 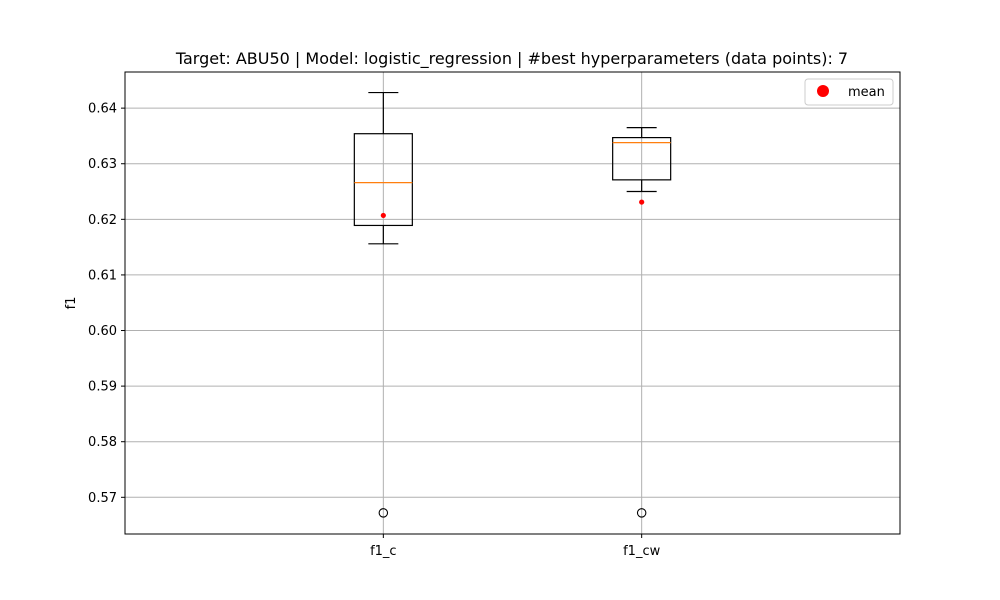 I want to click on y-tick-label: 0.61, so click(x=102, y=275).